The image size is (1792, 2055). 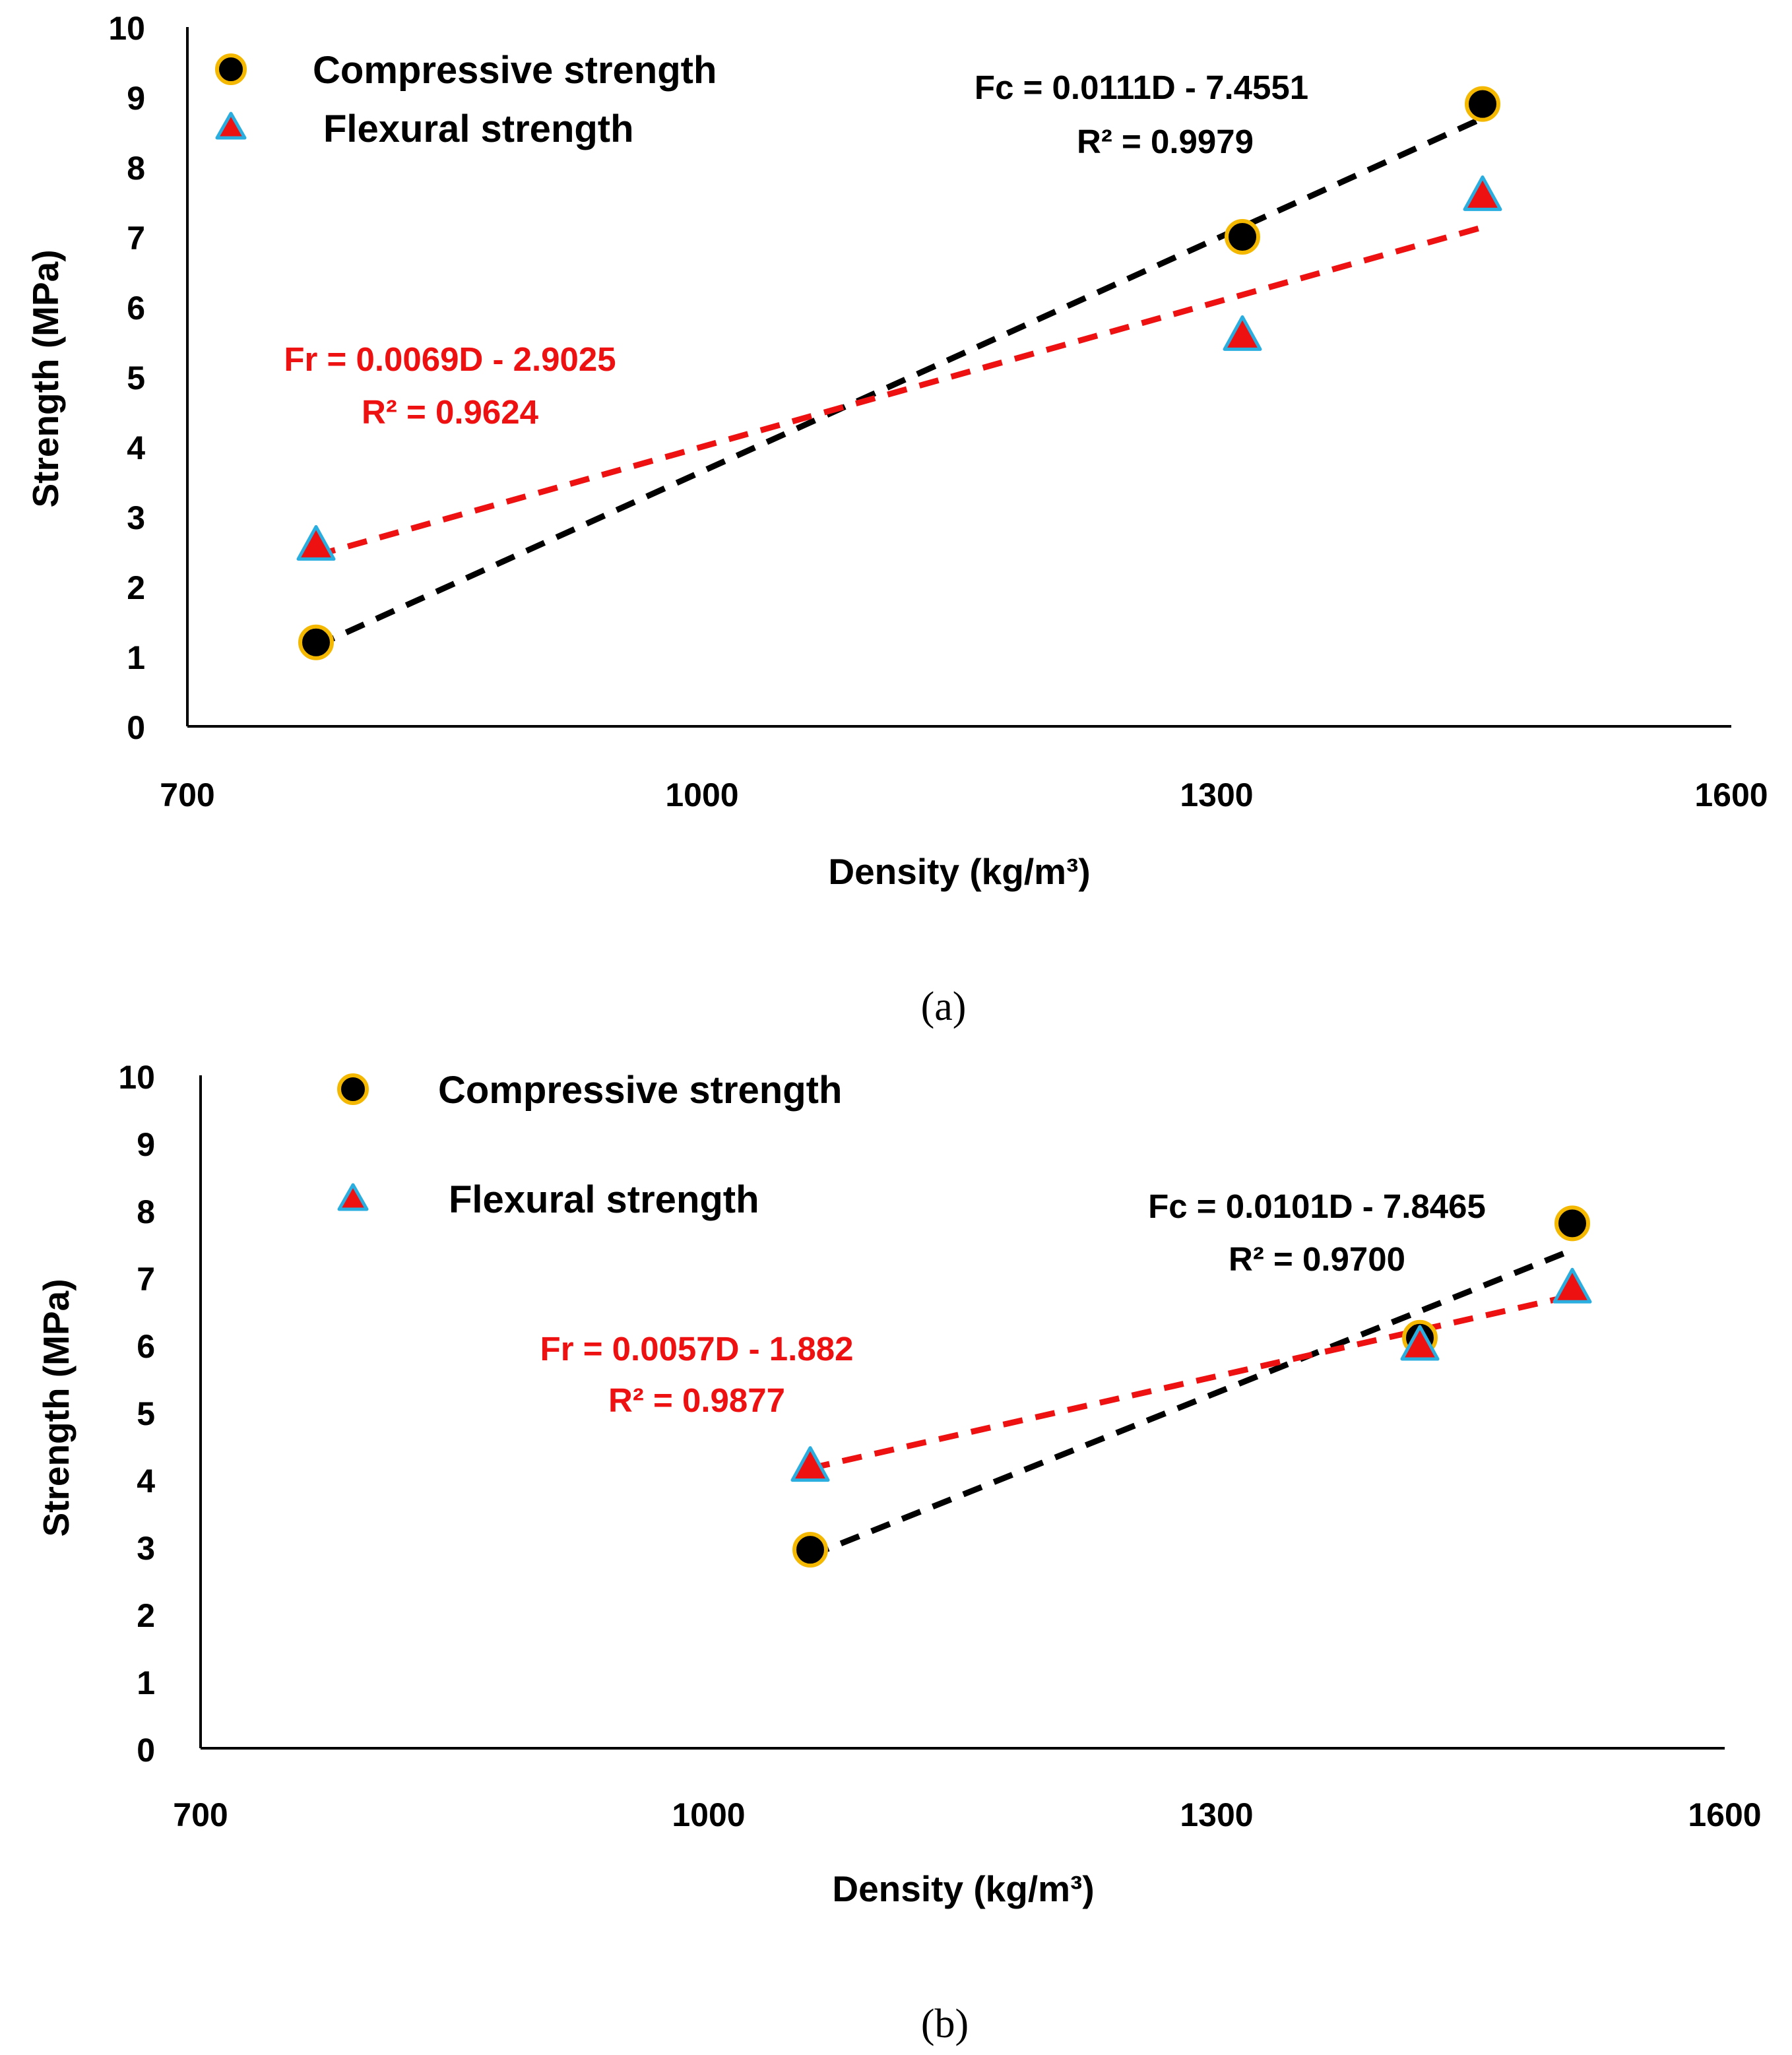 What do you see at coordinates (945, 2024) in the screenshot?
I see `figure-caption: (b)` at bounding box center [945, 2024].